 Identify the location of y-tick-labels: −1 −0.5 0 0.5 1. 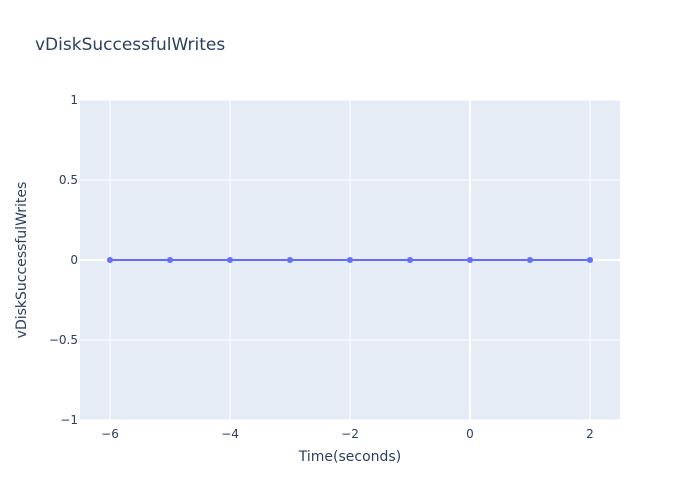
(63, 260).